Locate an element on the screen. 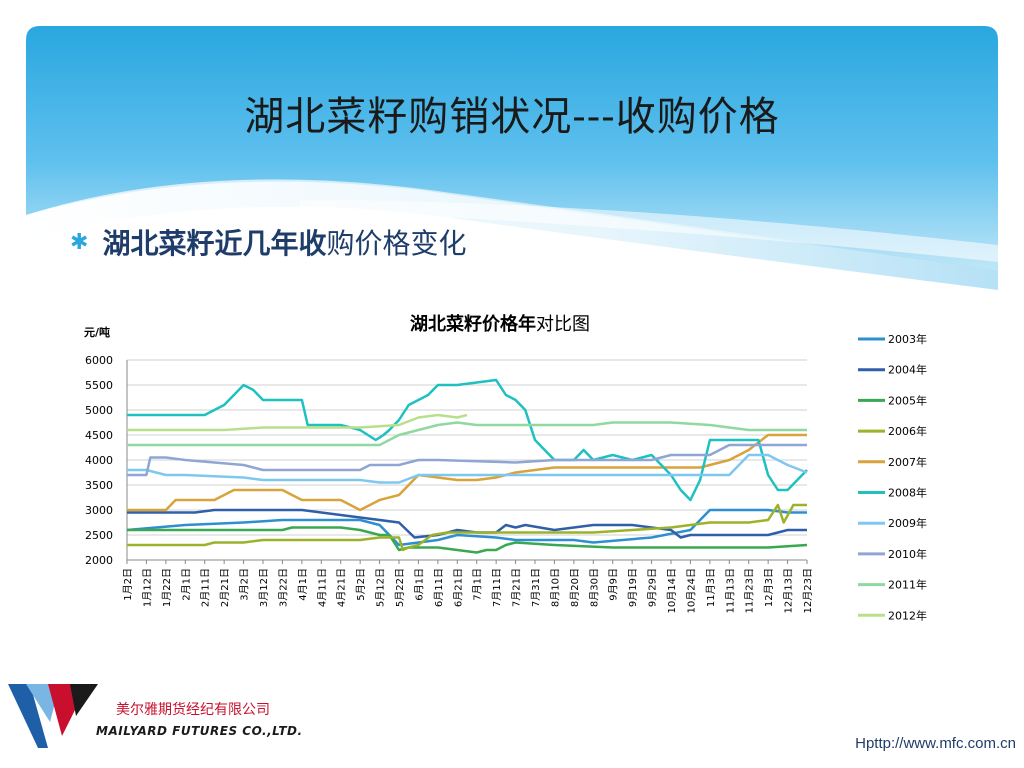 The image size is (1024, 768). bullet-row: ✱ 湖北菜籽近几年收购价格变化 is located at coordinates (268, 242).